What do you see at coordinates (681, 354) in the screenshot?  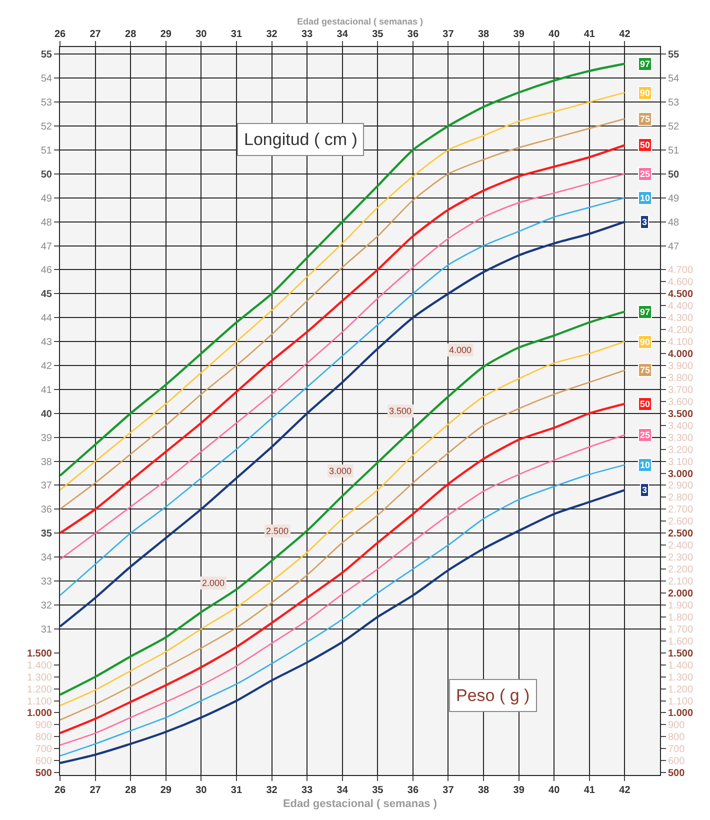 I see `y2-tick-label: 4.000` at bounding box center [681, 354].